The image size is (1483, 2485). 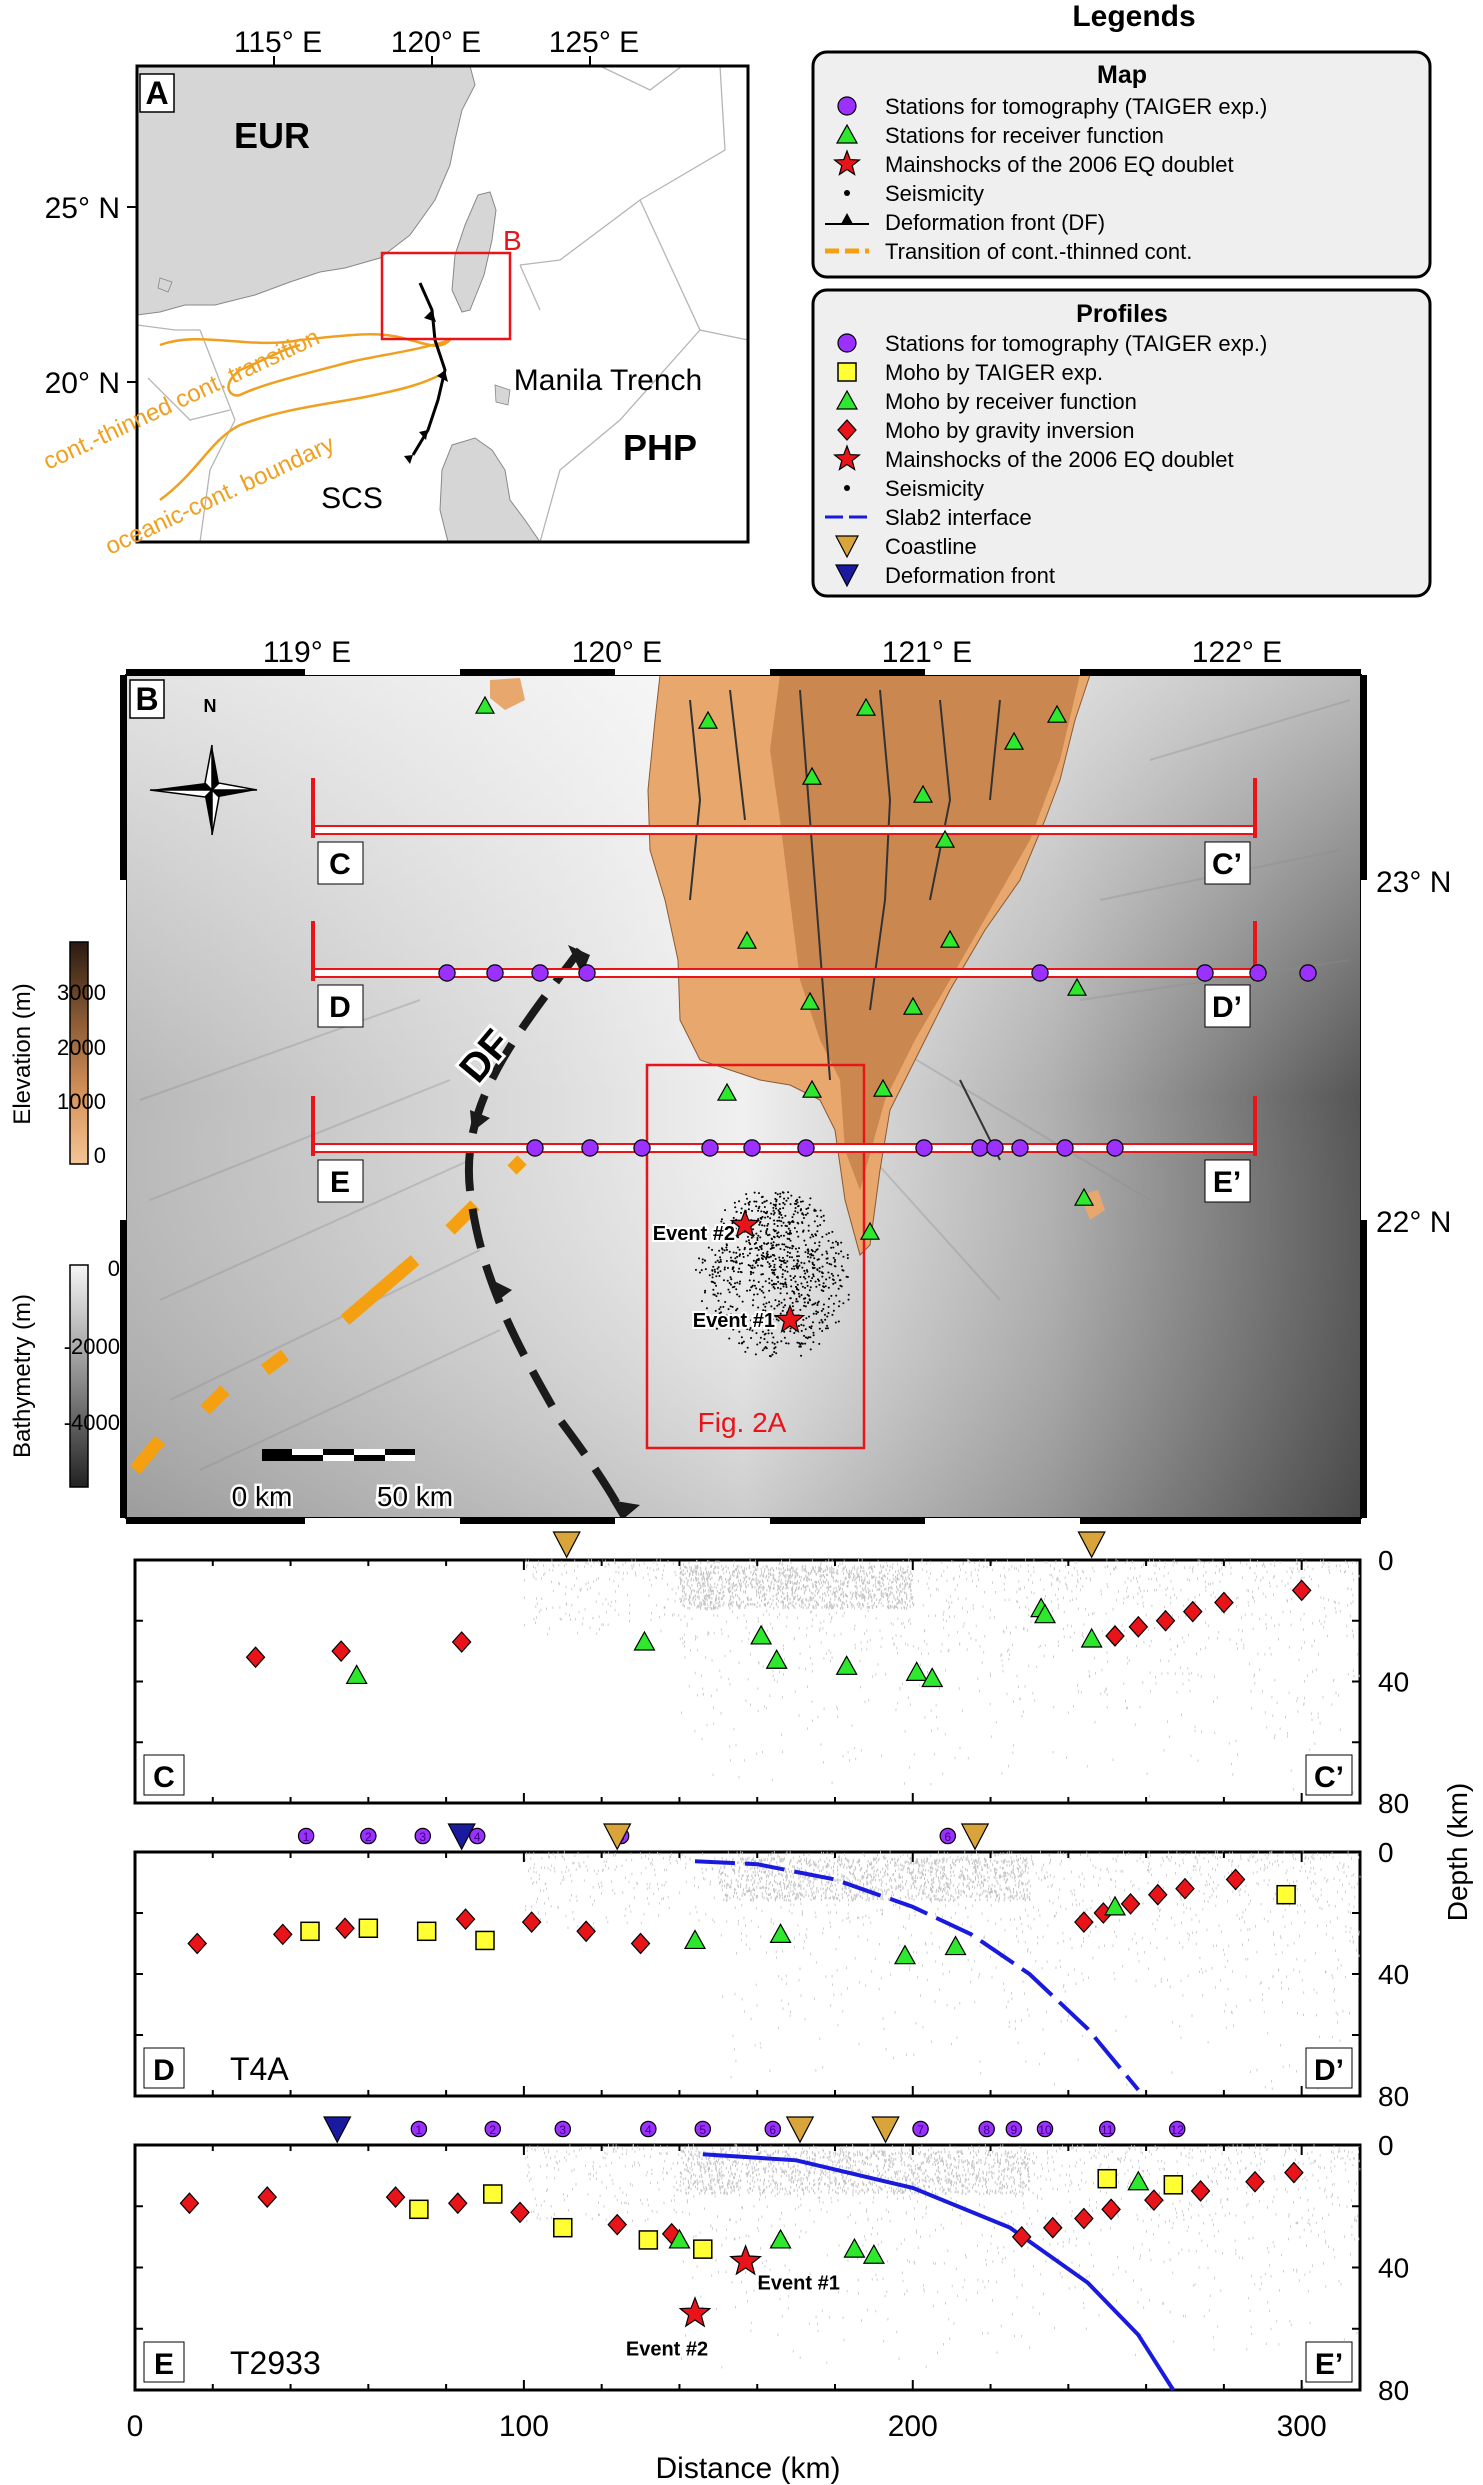 I want to click on profile-c: 0 40 80 C C’, so click(x=771, y=1675).